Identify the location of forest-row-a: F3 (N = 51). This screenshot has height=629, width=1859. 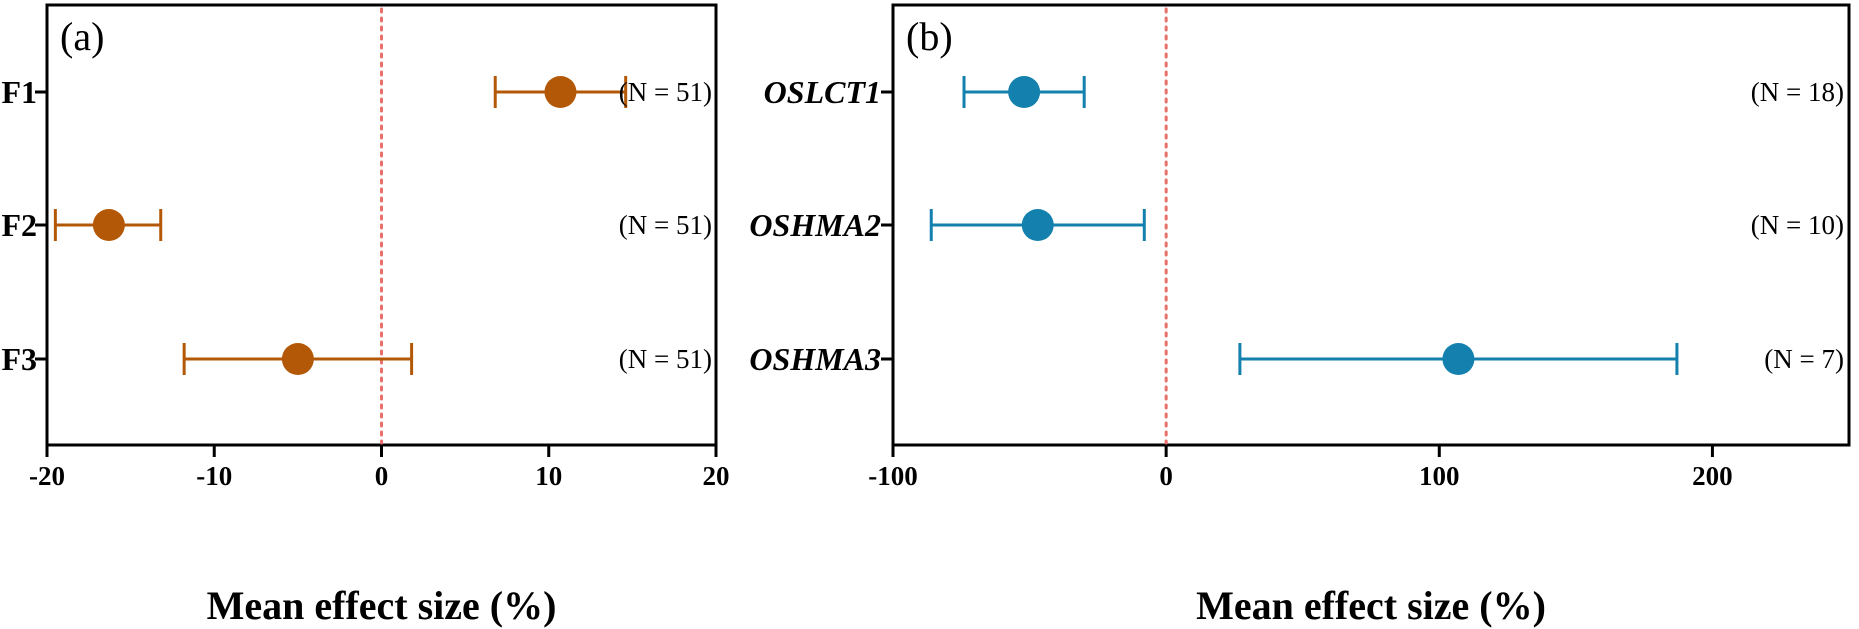
(356, 359).